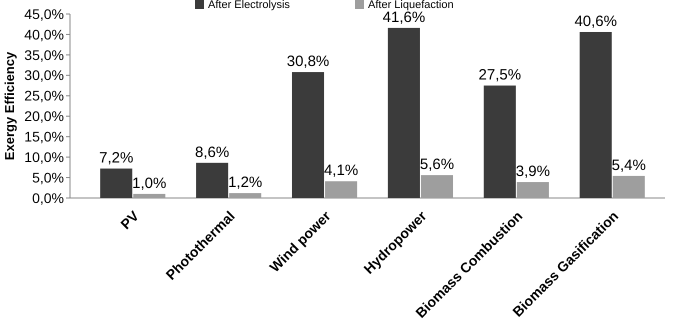 The height and width of the screenshot is (326, 673). What do you see at coordinates (249, 5) in the screenshot?
I see `legend-label: After Electrolysis` at bounding box center [249, 5].